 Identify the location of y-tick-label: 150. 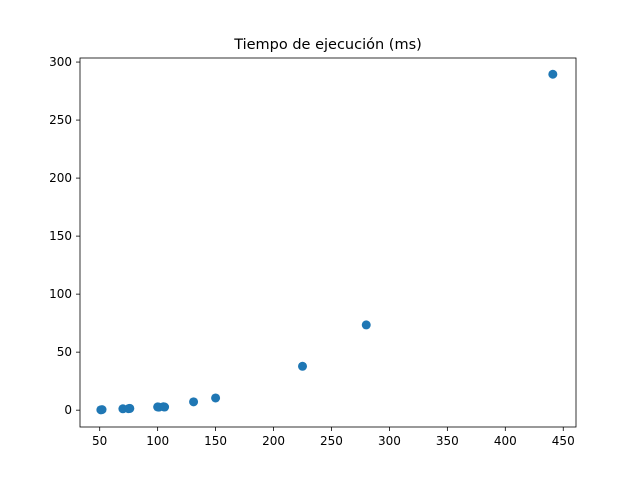
(60, 236).